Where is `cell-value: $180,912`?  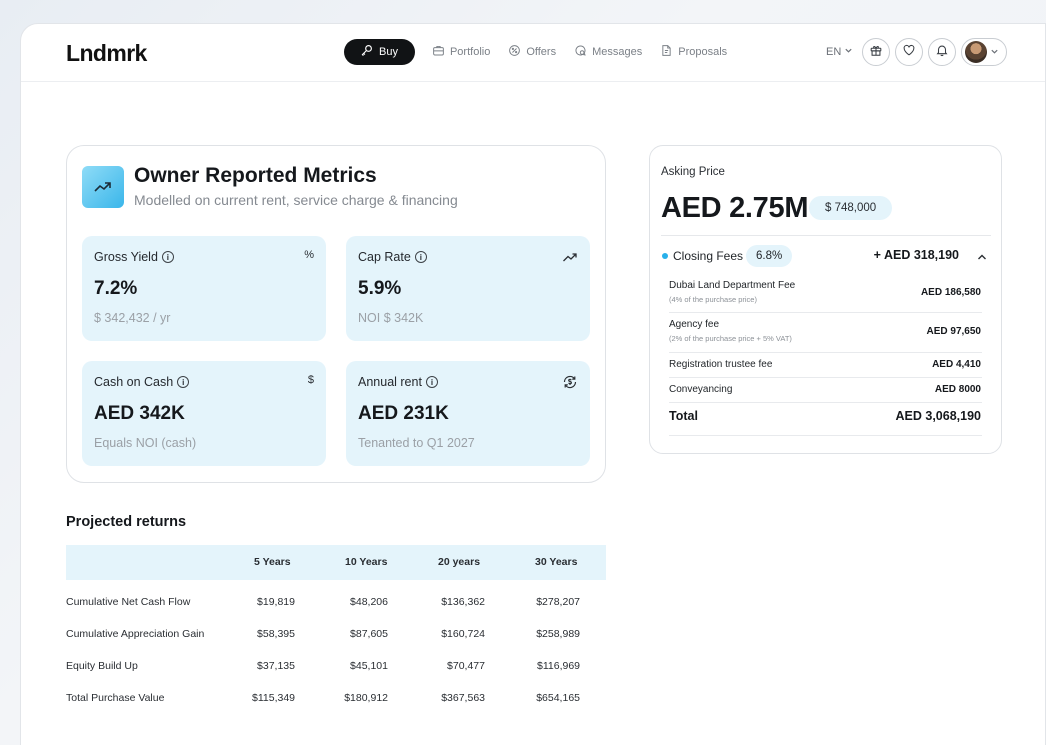 cell-value: $180,912 is located at coordinates (366, 698).